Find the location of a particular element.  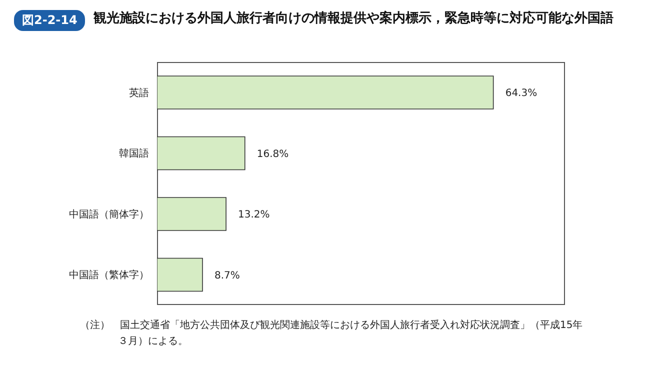

y-tick-label: 中国語（繁体字） is located at coordinates (109, 275).